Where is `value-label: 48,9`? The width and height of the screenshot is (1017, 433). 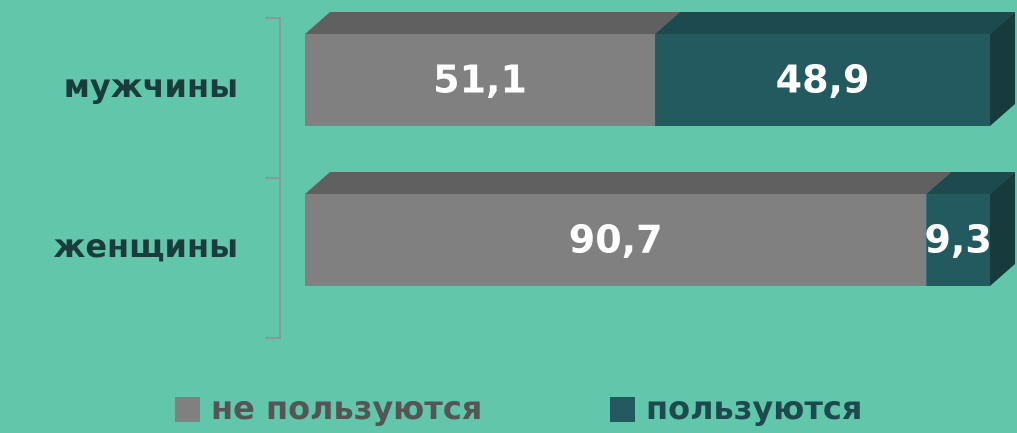
value-label: 48,9 is located at coordinates (823, 80).